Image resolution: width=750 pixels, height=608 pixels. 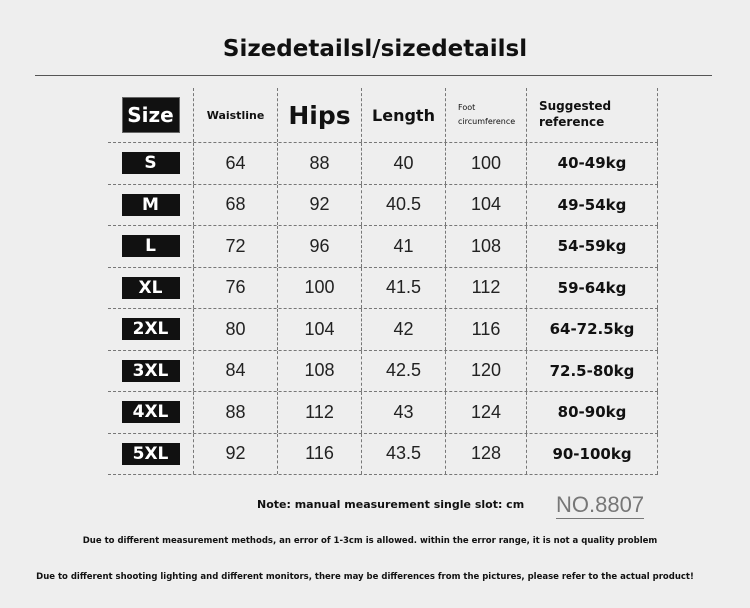 What do you see at coordinates (404, 115) in the screenshot?
I see `header-length: Length` at bounding box center [404, 115].